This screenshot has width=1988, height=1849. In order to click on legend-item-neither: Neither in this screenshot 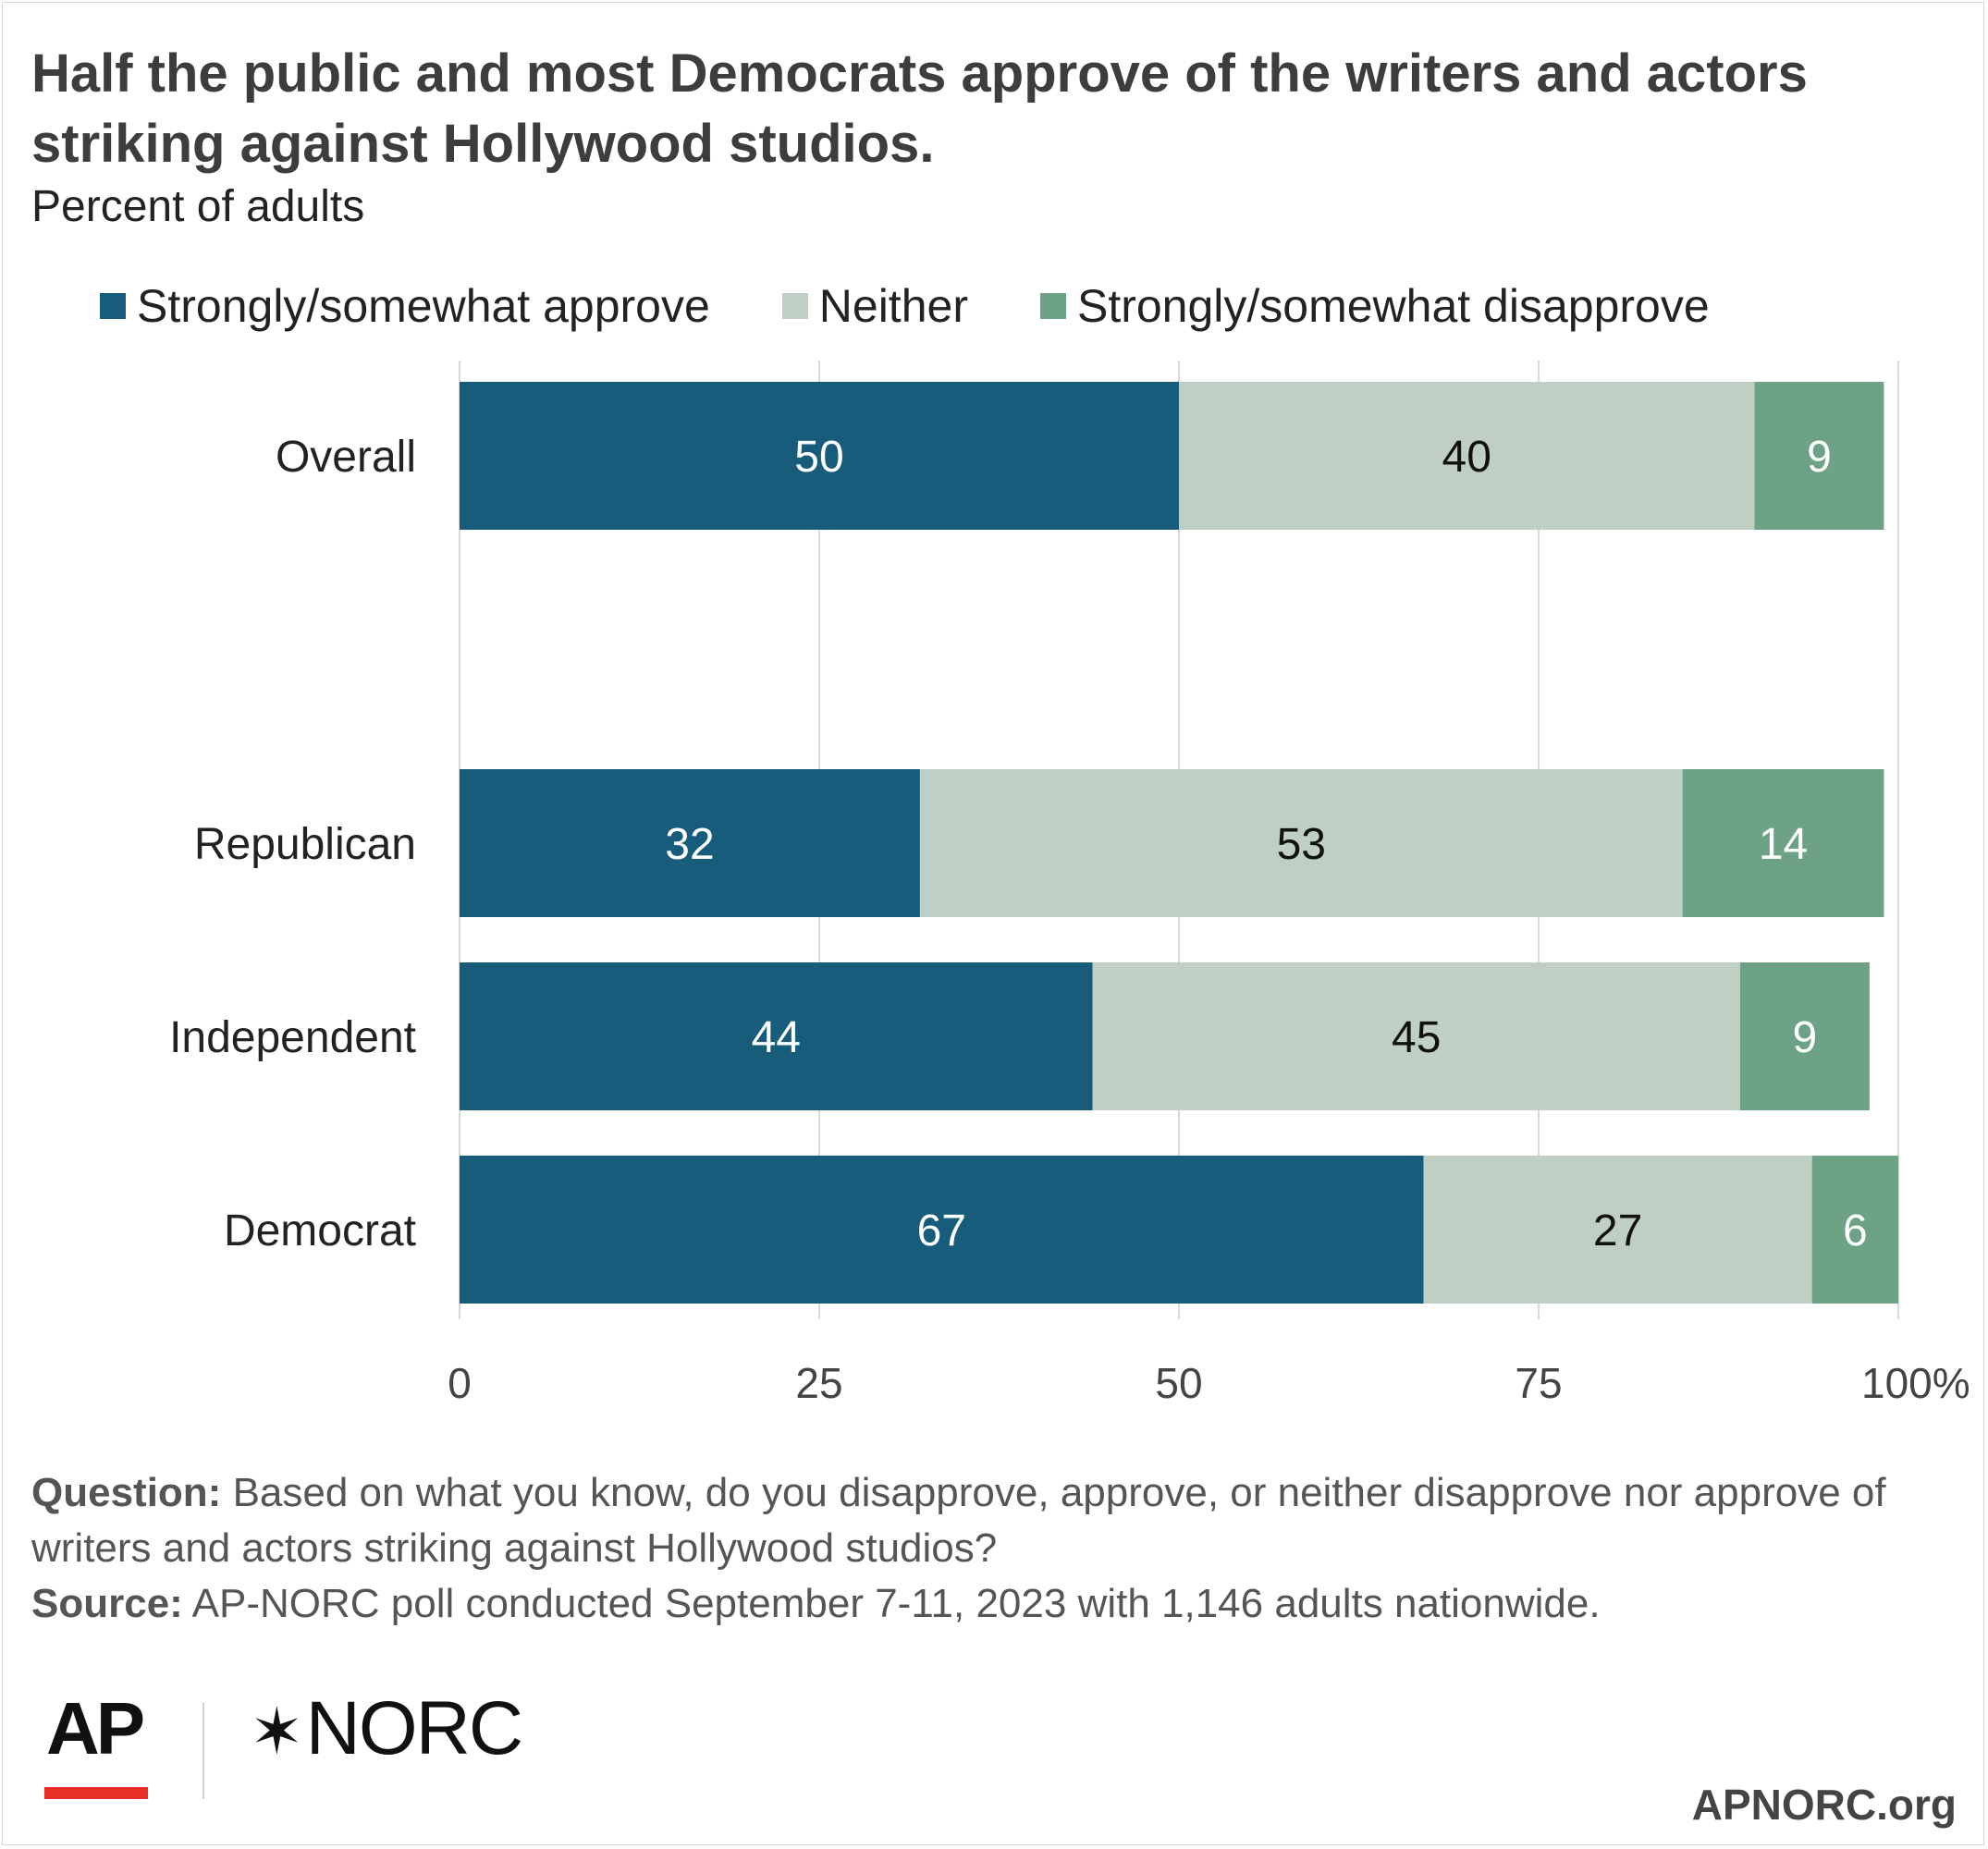, I will do `click(874, 306)`.